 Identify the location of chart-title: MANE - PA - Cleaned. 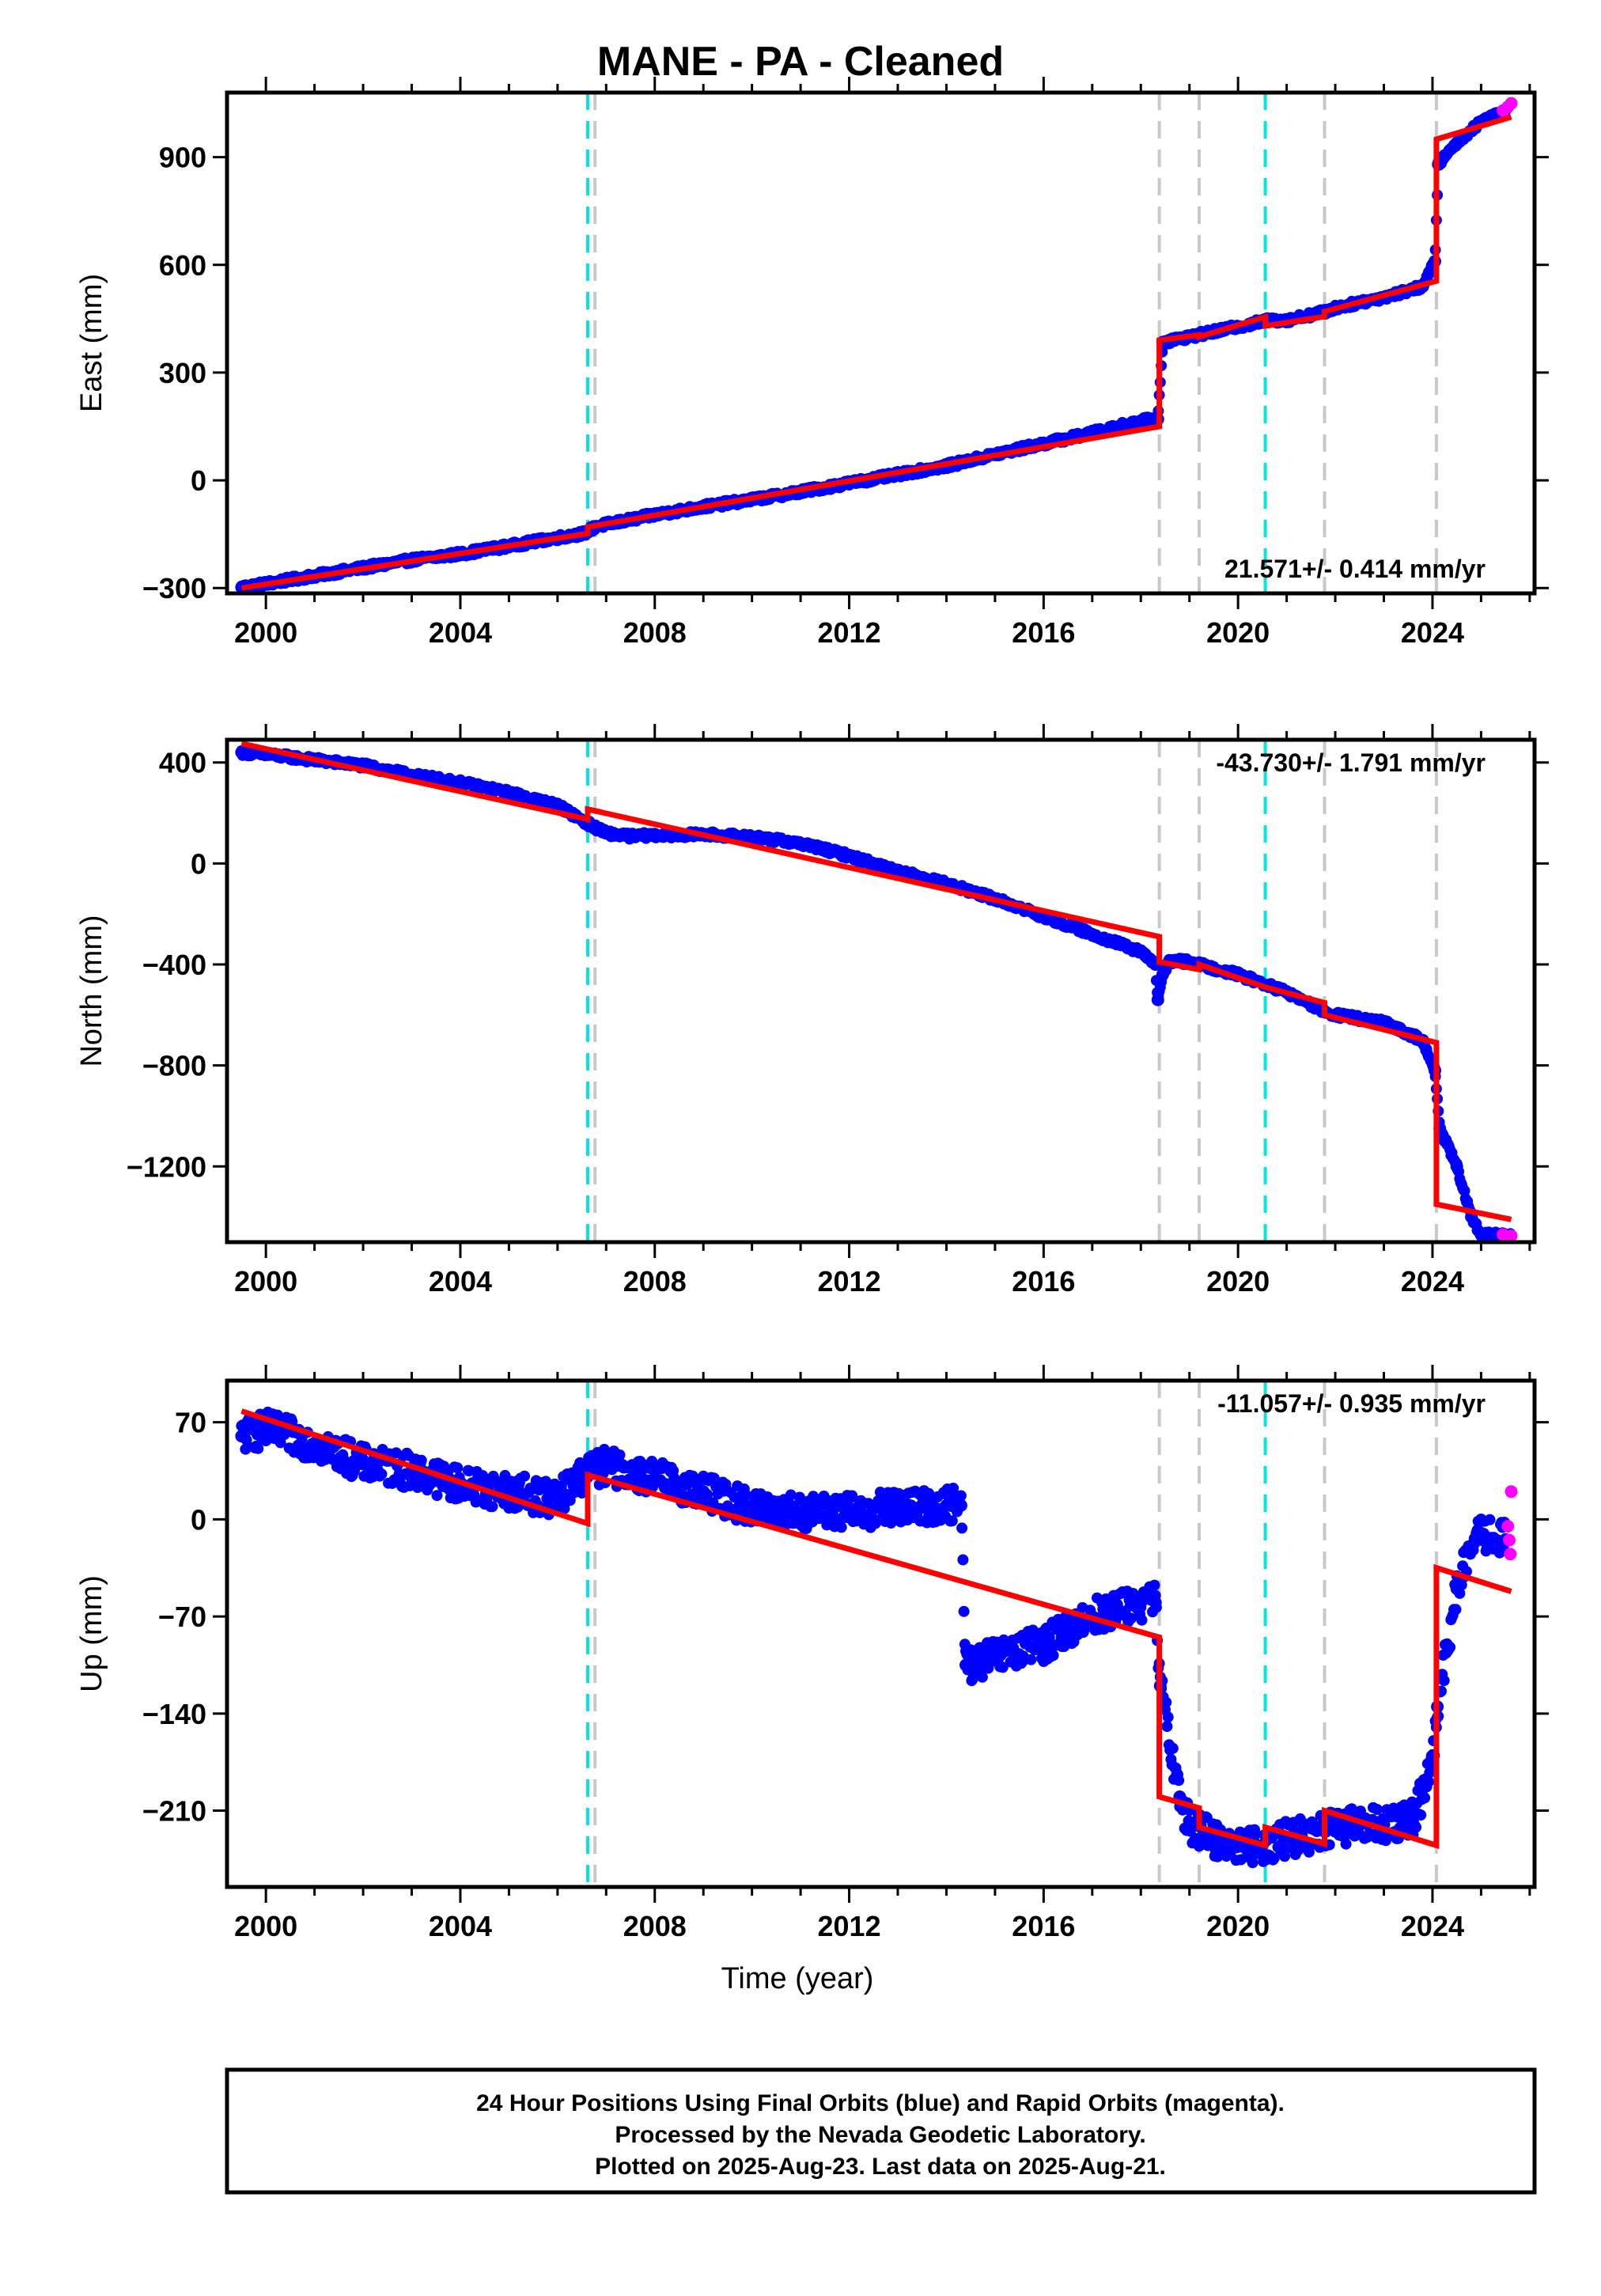
(800, 62).